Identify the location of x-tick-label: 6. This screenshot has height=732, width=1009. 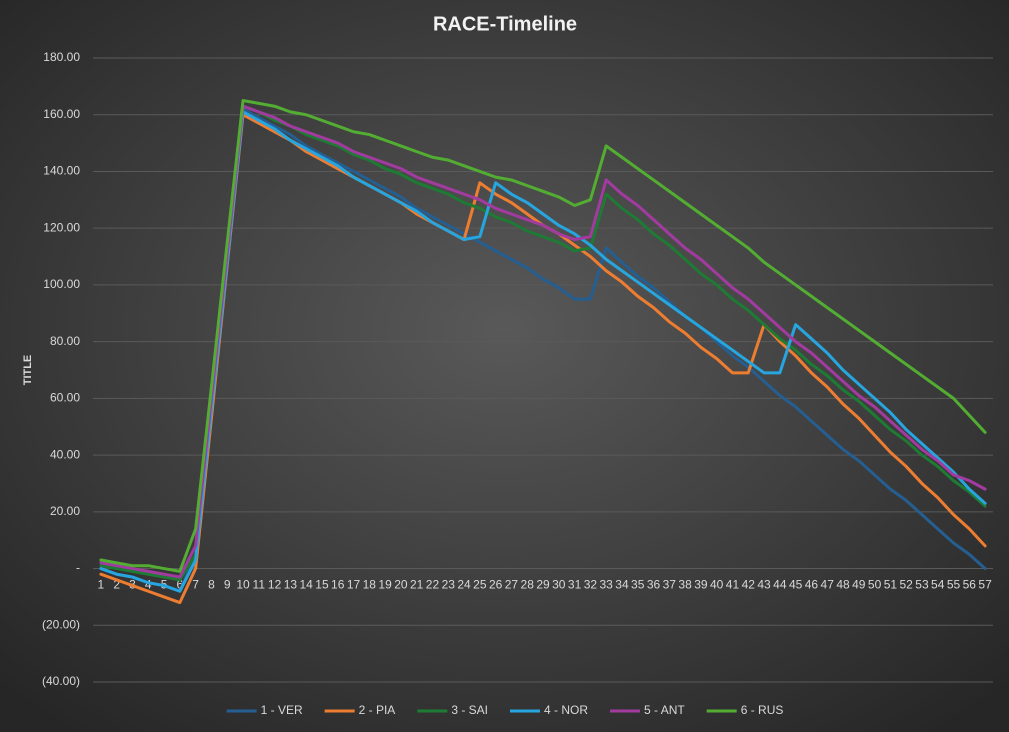
(179, 585).